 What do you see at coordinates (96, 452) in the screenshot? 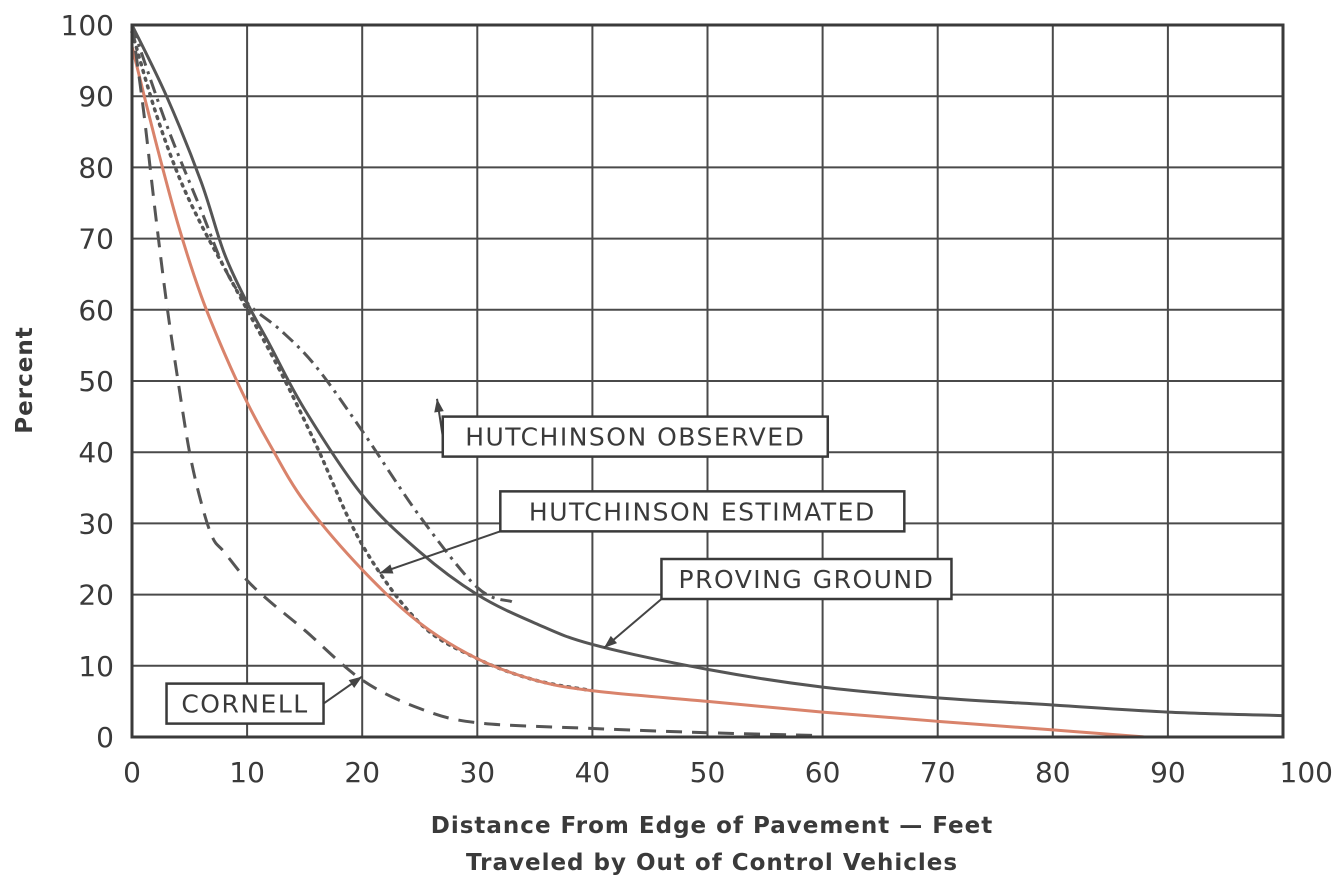
I see `y-tick-label: 40` at bounding box center [96, 452].